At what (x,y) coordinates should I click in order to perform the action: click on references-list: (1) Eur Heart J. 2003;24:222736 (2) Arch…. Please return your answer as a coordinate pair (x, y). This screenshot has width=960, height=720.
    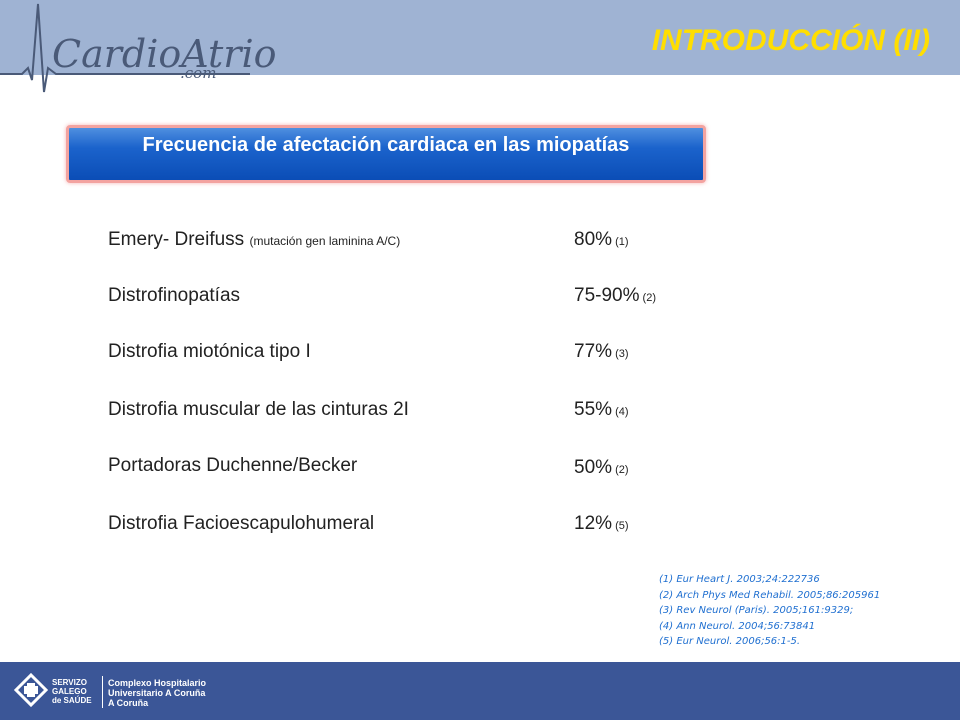
    Looking at the image, I should click on (769, 611).